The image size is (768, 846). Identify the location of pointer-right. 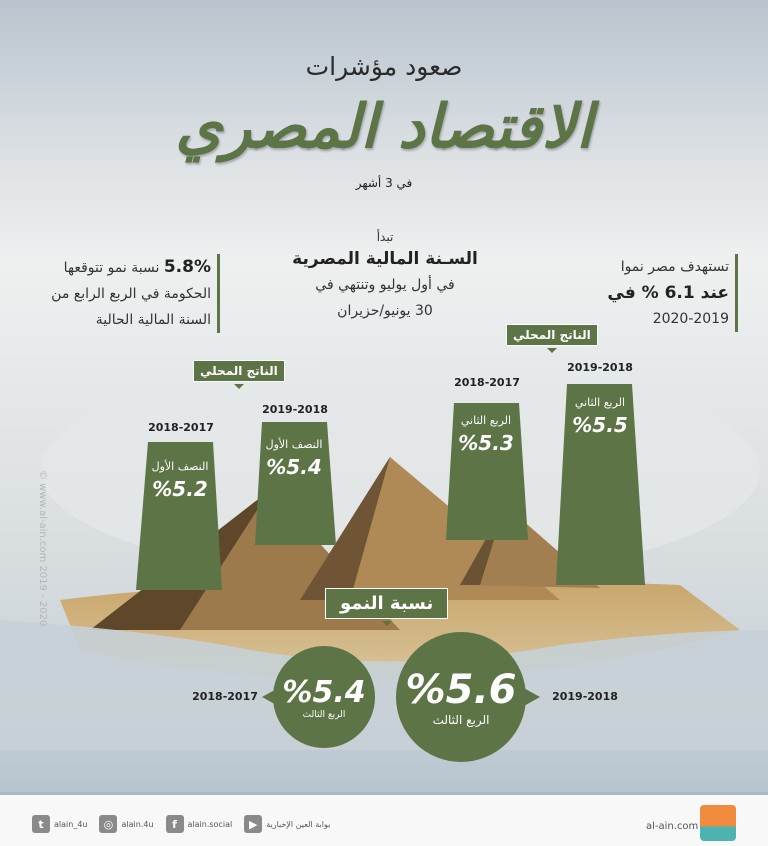
(531, 697).